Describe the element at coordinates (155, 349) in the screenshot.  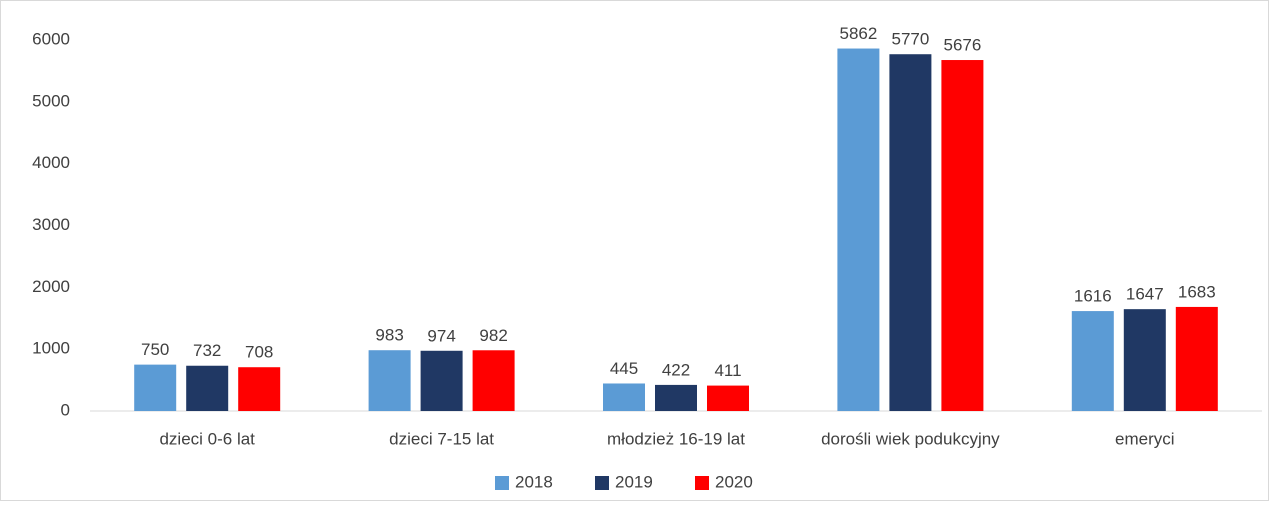
I see `value-label: 750` at that location.